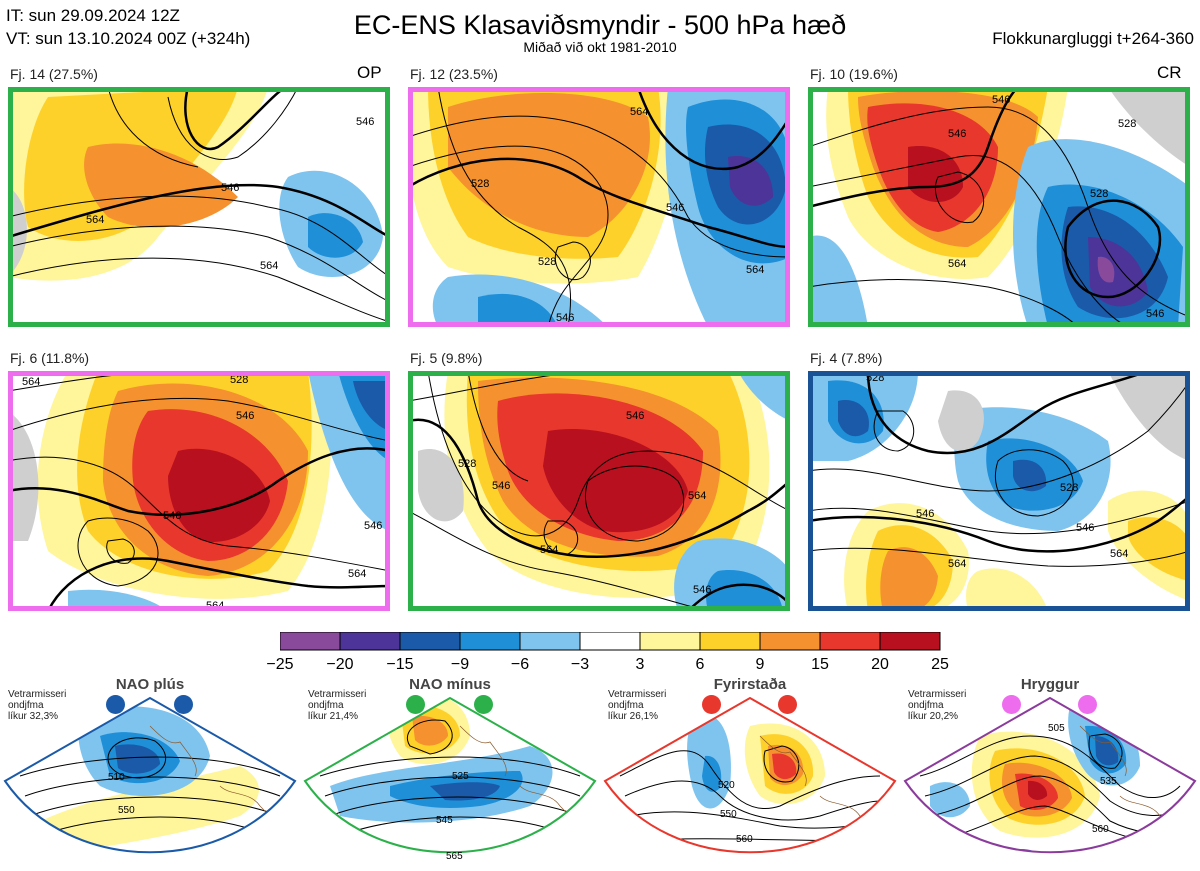  What do you see at coordinates (400, 664) in the screenshot?
I see `colorbar-tick-label: −15` at bounding box center [400, 664].